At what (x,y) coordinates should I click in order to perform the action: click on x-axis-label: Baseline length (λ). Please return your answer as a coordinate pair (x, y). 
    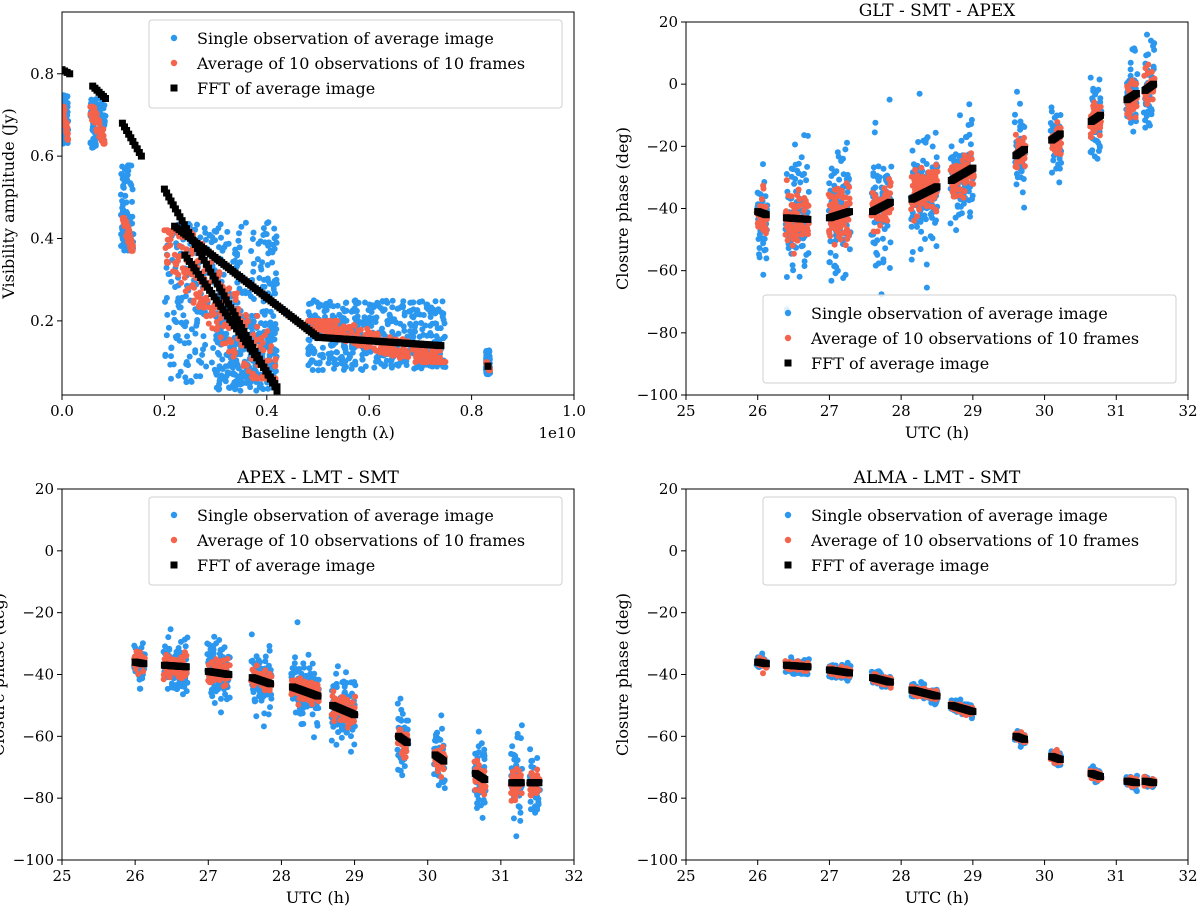
    Looking at the image, I should click on (318, 432).